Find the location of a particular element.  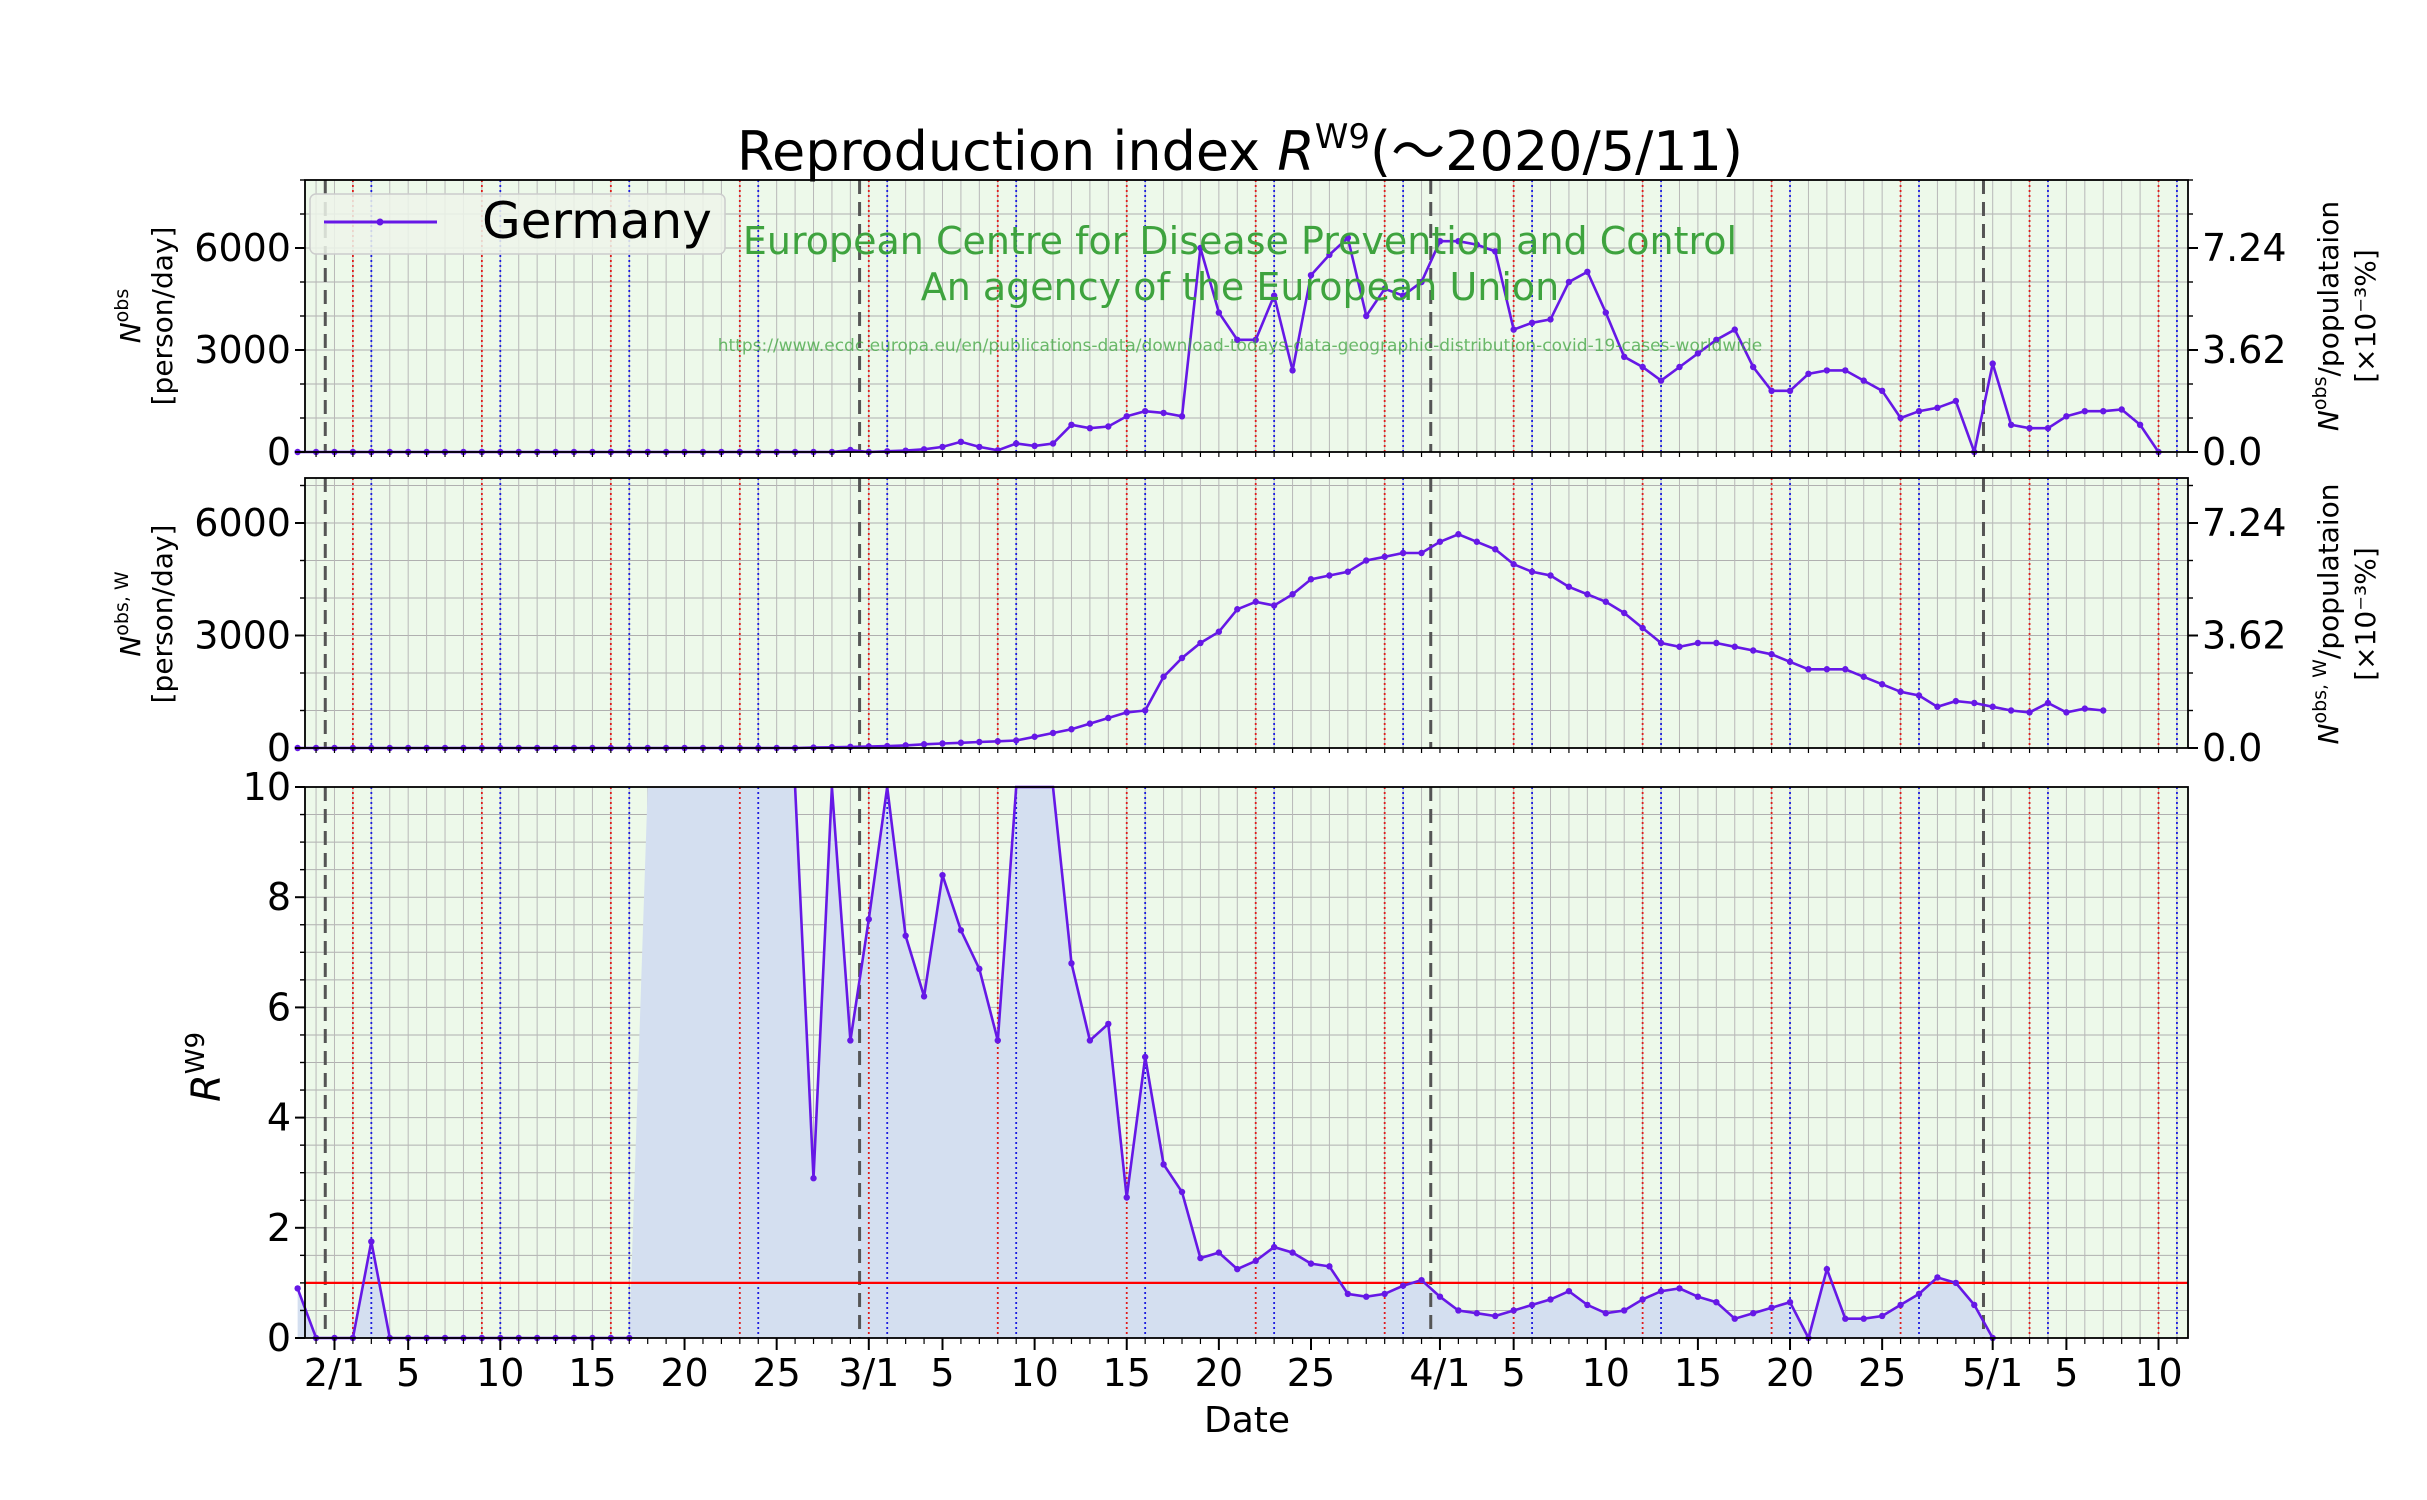

panel2-ylabel-unit: [person/day] is located at coordinates (162, 614).